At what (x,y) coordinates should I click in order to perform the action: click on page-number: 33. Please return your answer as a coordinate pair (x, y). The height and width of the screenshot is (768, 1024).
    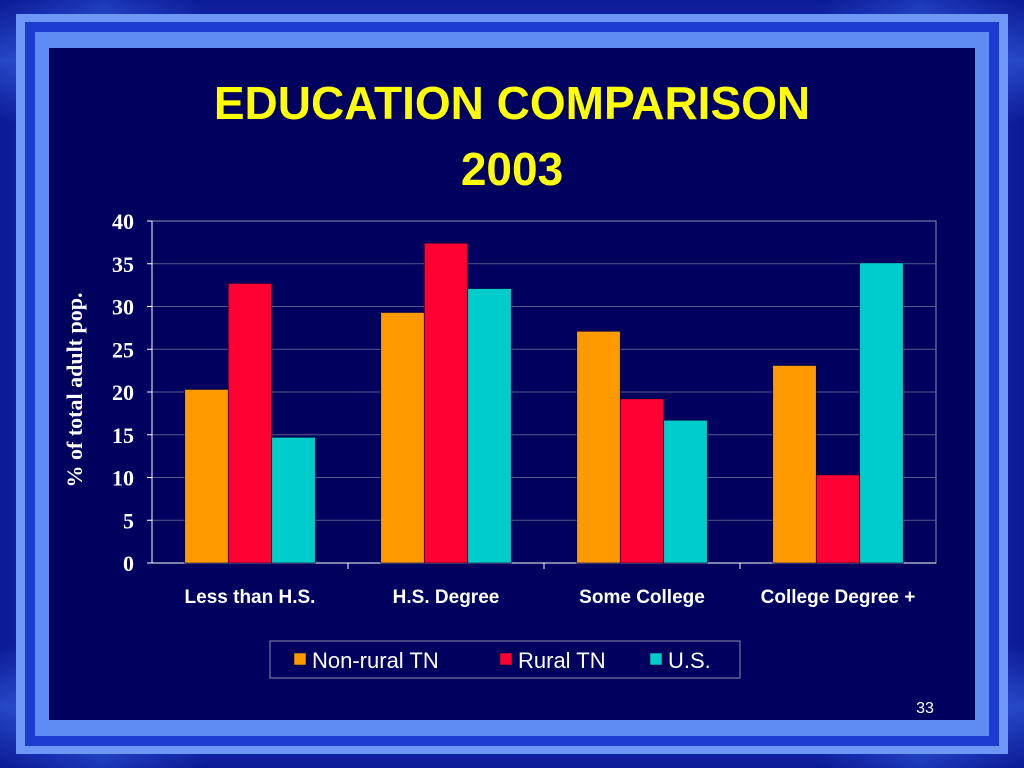
    Looking at the image, I should click on (925, 708).